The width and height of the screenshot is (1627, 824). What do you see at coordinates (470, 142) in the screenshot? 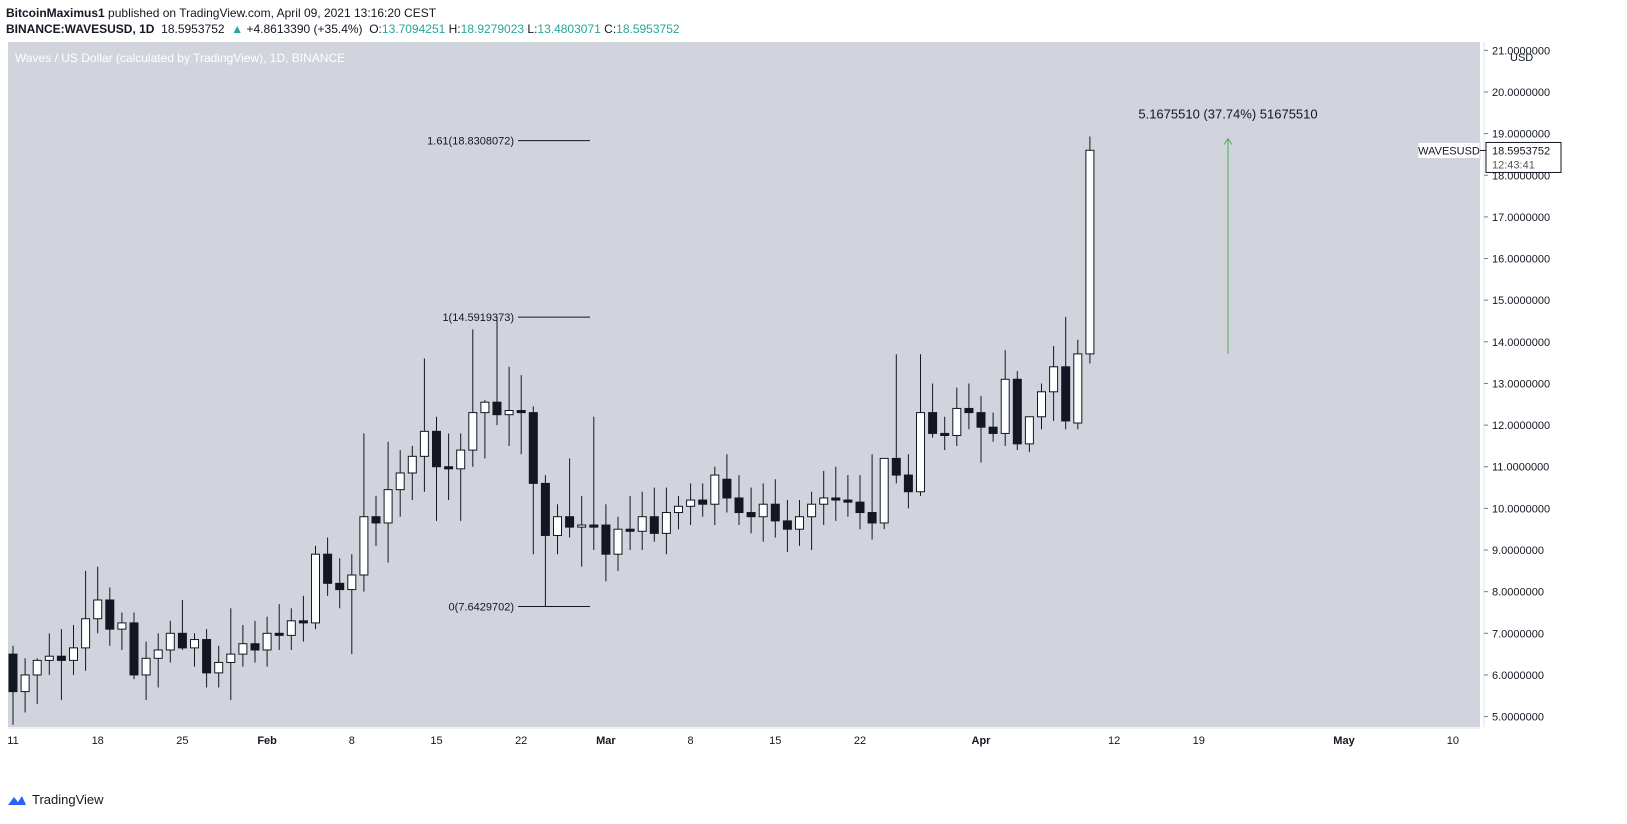
I see `fib-level-label: 1.61(18.8308072)` at bounding box center [470, 142].